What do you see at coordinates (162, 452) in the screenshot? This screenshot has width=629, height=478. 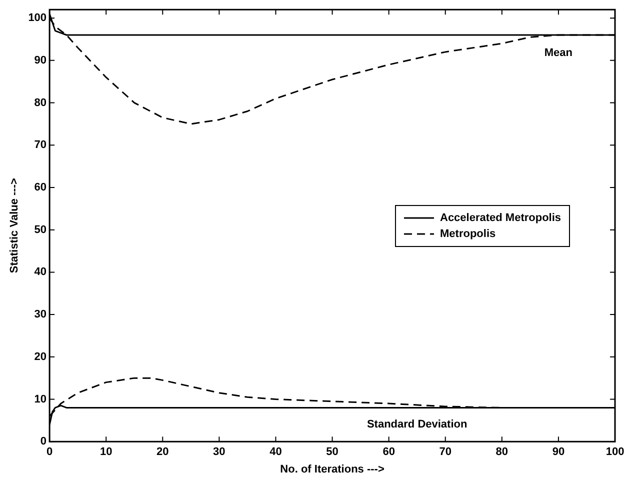 I see `x-tick-label: 20` at bounding box center [162, 452].